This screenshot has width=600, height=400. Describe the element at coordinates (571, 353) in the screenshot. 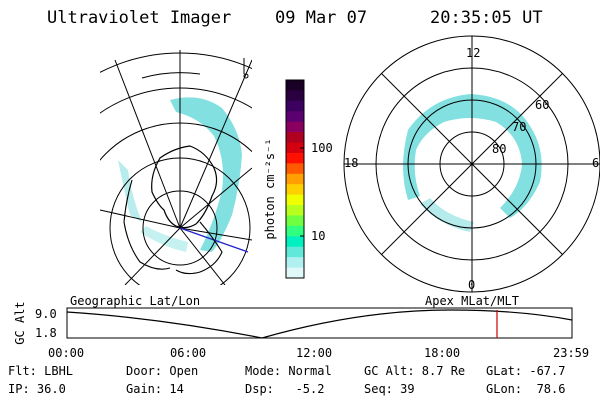

I see `timeline-x-tick-2359: 23:59` at that location.